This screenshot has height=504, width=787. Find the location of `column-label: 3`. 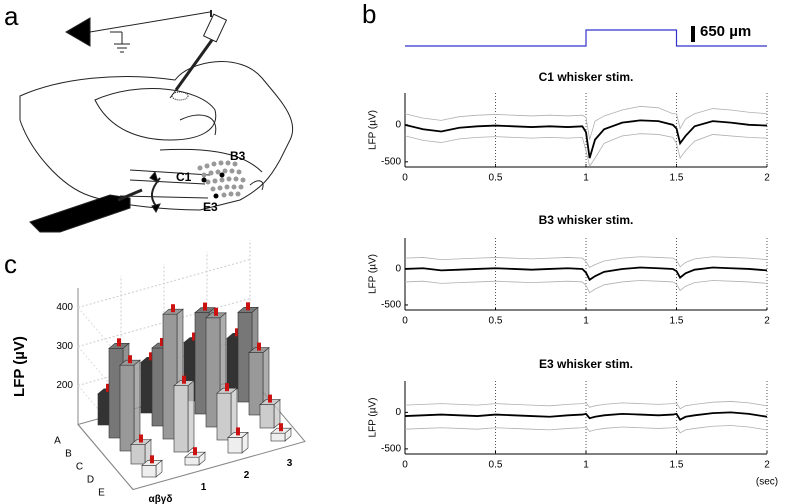

column-label: 3 is located at coordinates (290, 463).